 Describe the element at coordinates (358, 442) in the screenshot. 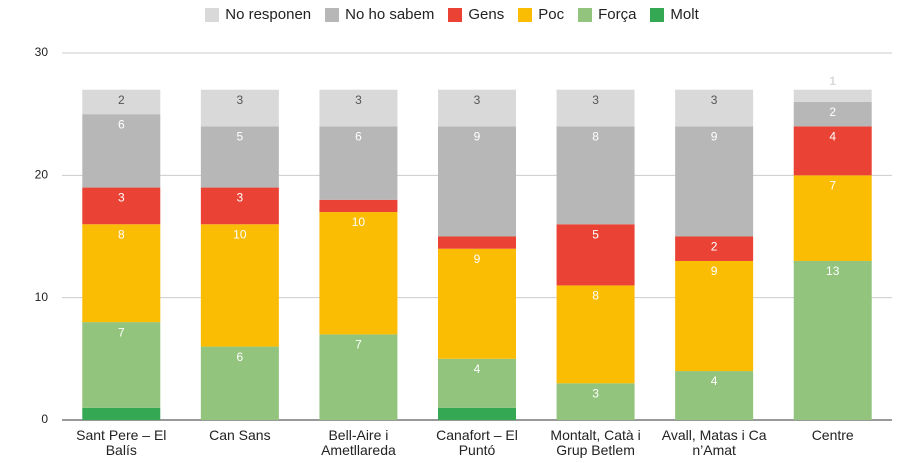

I see `x-tick-label: Bell-Aire i Ametllareda` at that location.